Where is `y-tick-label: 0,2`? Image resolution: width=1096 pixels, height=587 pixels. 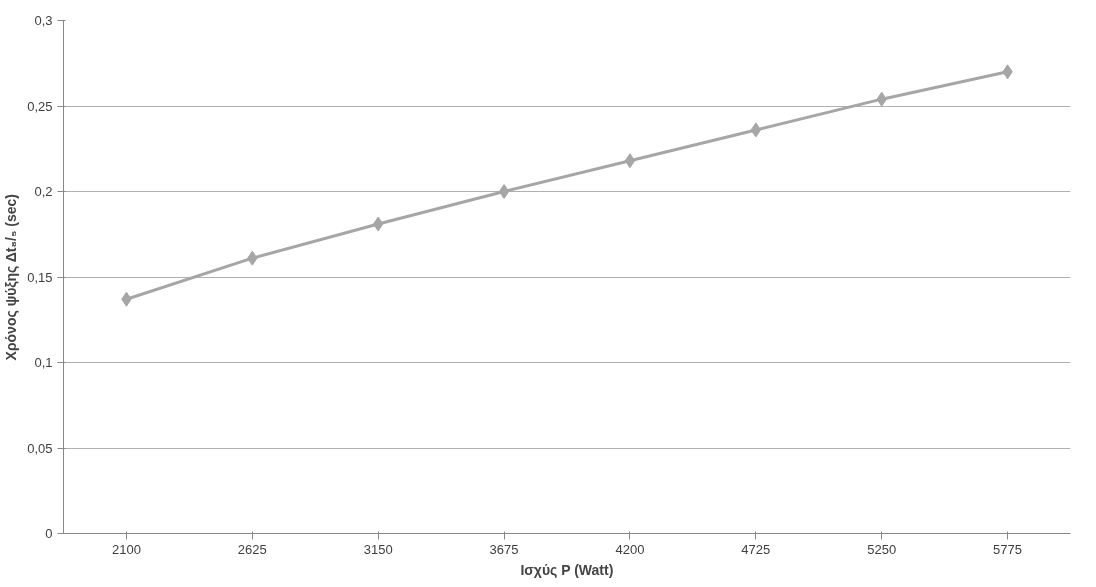 y-tick-label: 0,2 is located at coordinates (43, 191).